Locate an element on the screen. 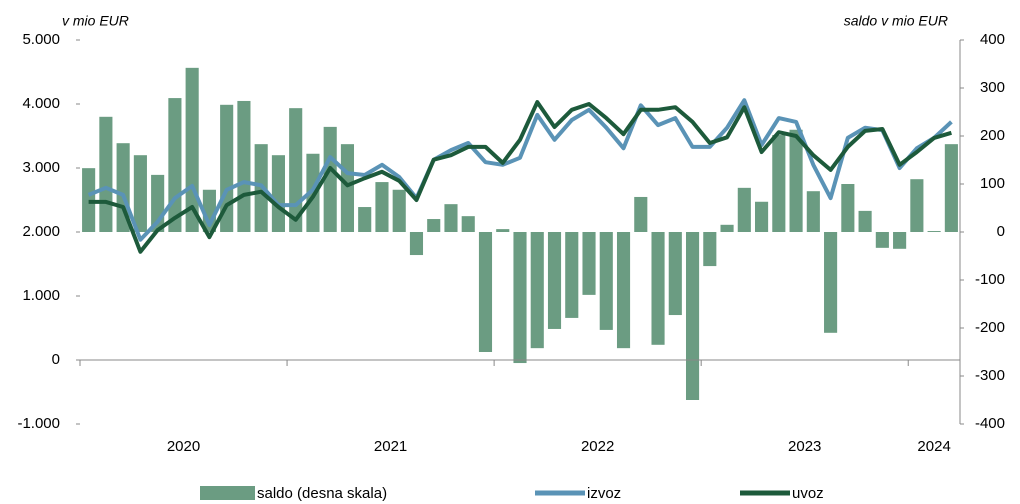  y2-tick-label: 100 is located at coordinates (992, 183).